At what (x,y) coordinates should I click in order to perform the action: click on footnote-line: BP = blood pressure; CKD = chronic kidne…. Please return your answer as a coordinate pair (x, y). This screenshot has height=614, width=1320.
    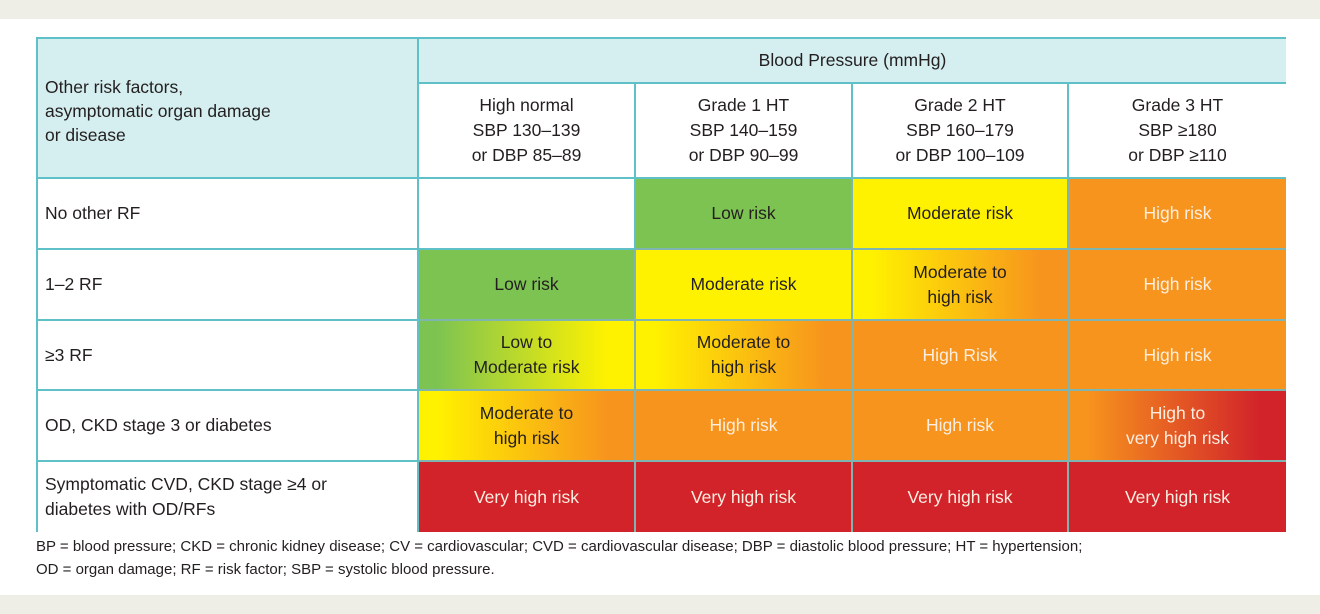
    Looking at the image, I should click on (559, 546).